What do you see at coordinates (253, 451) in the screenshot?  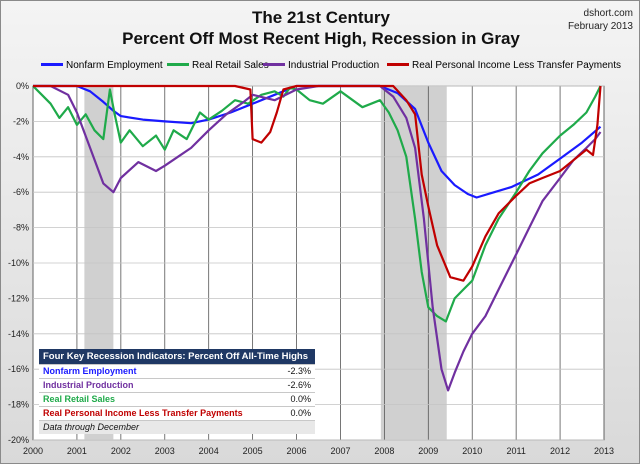 I see `x-tick-label: 2005` at bounding box center [253, 451].